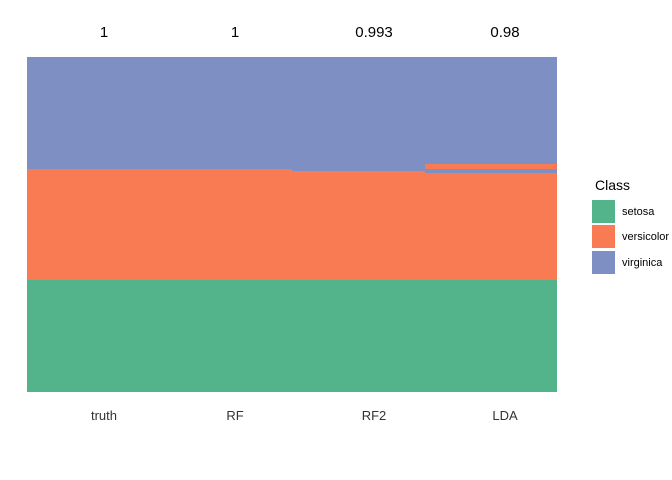 This screenshot has width=672, height=480. I want to click on bar-segment-truth-setosa, so click(93, 336).